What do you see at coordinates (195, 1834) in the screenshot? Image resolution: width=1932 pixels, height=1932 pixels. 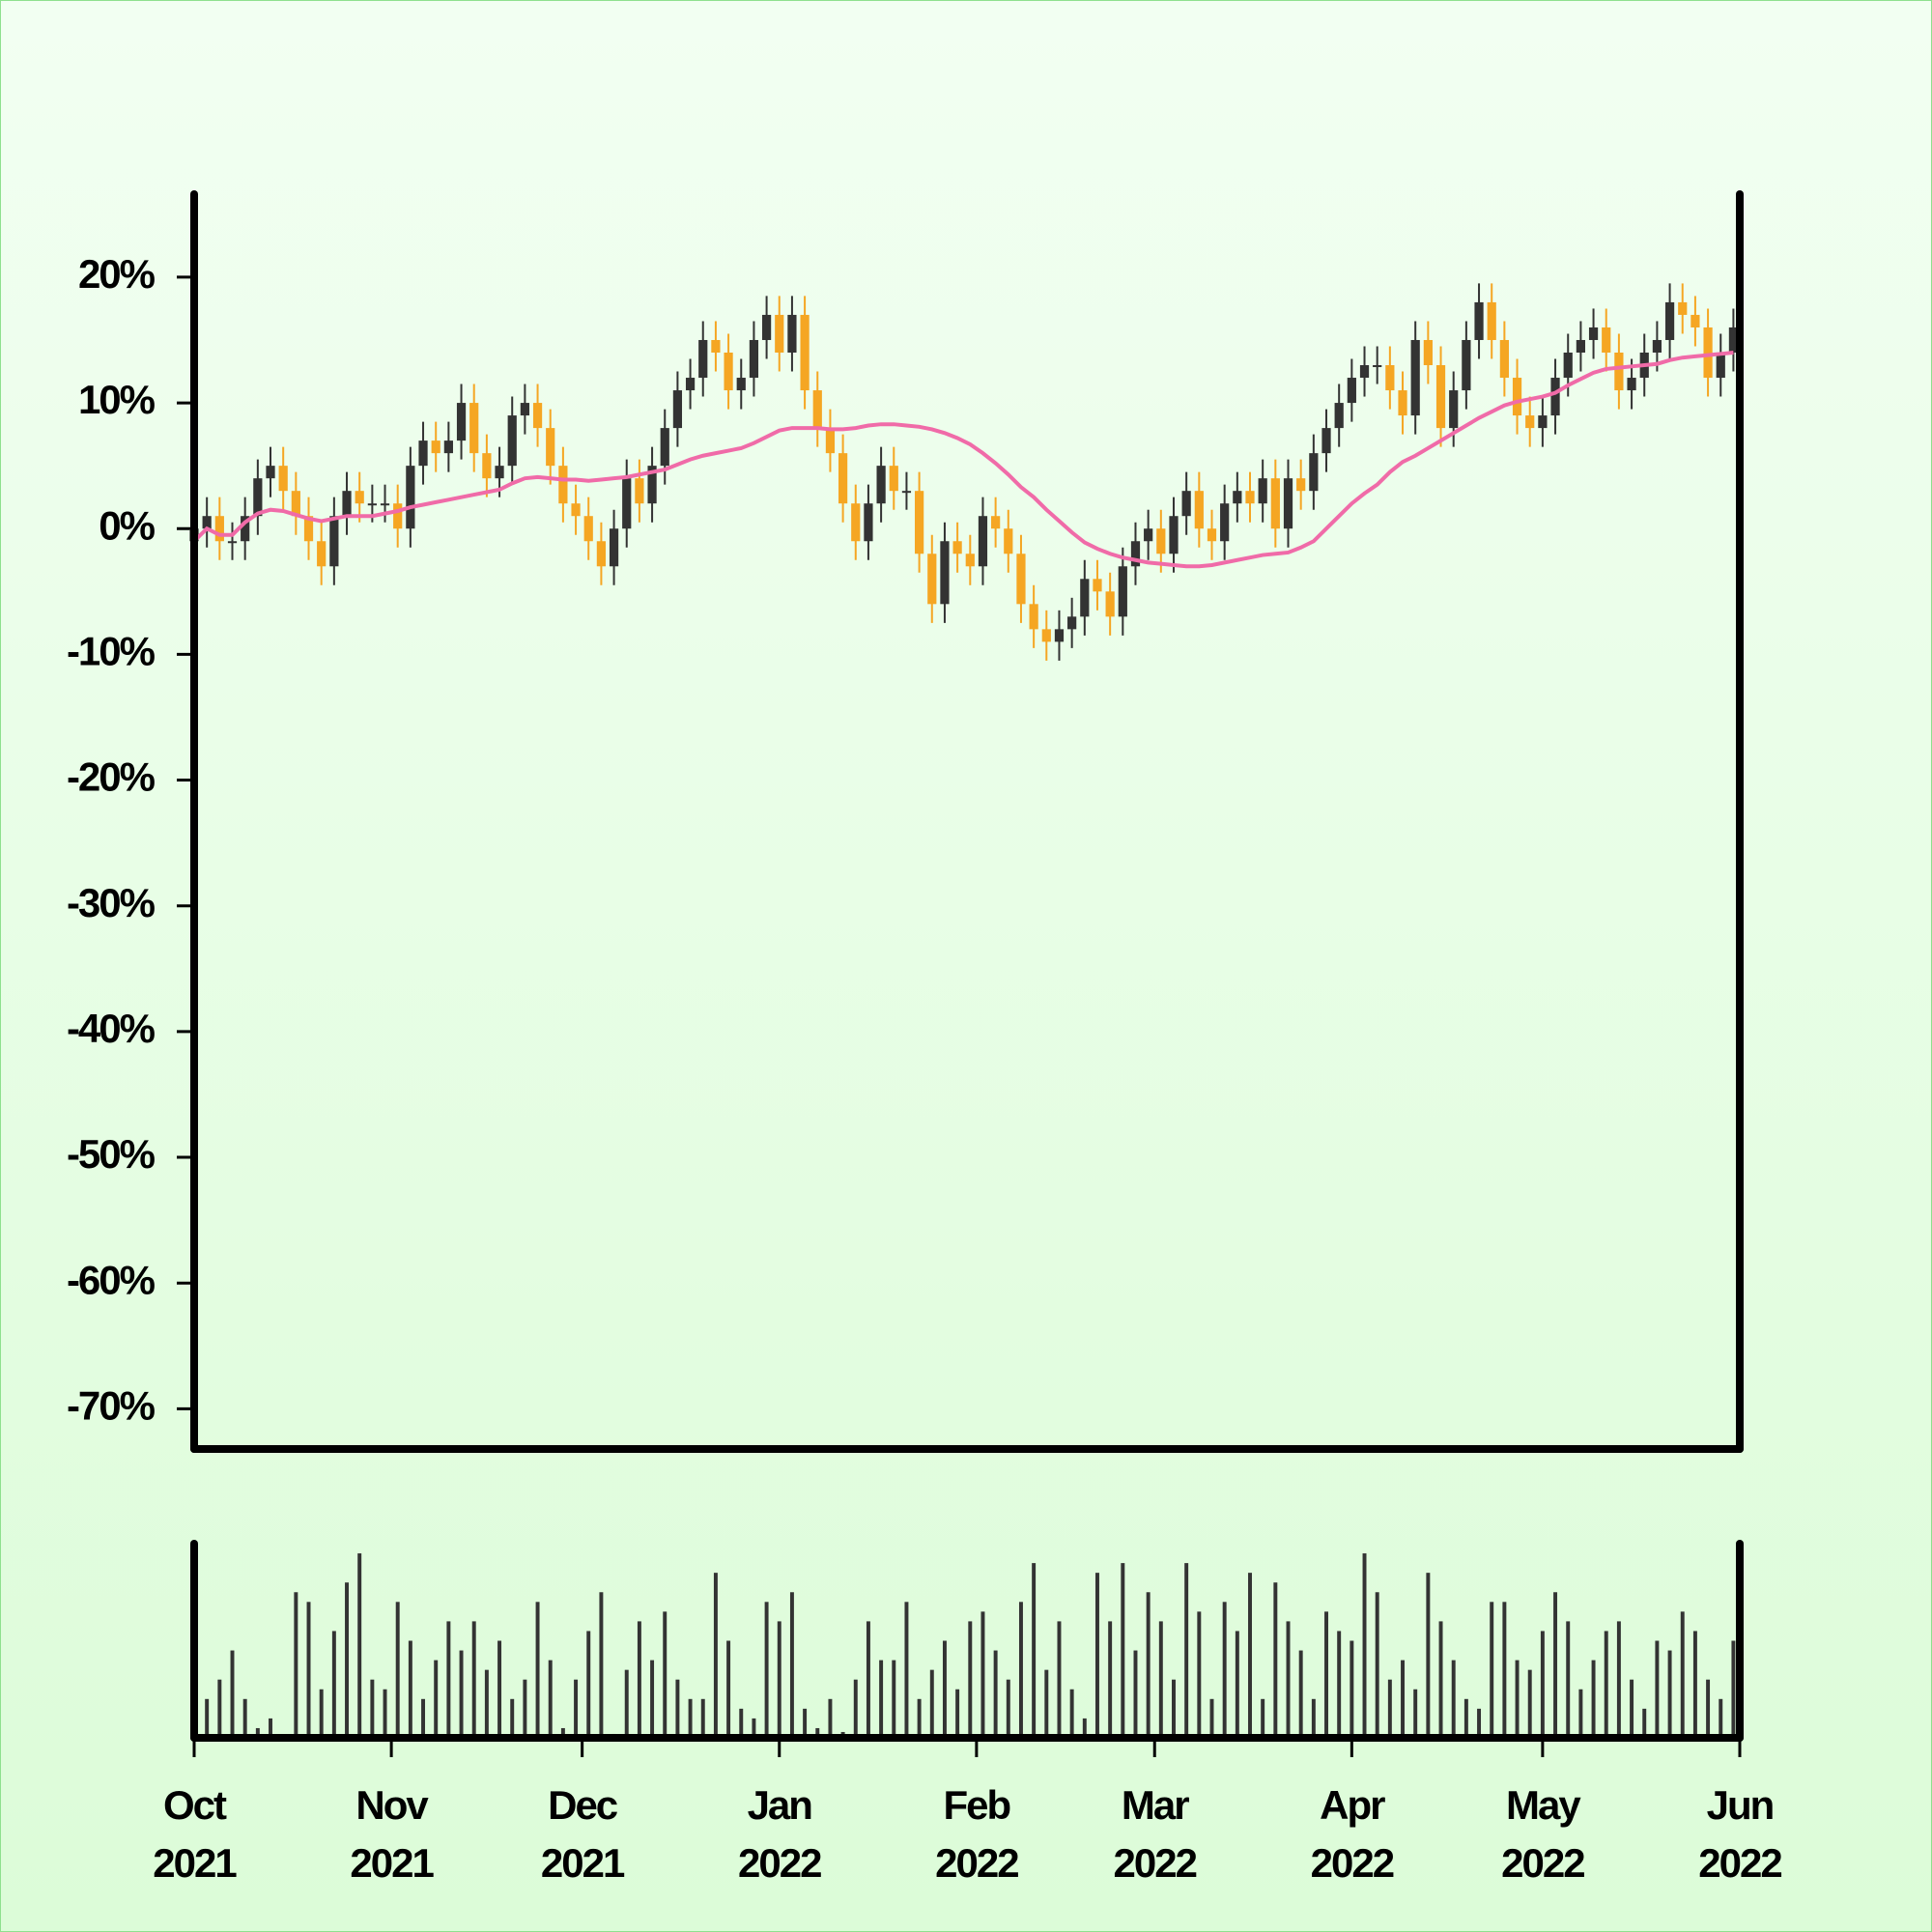 I see `x-tick-label: Oct 2021` at bounding box center [195, 1834].